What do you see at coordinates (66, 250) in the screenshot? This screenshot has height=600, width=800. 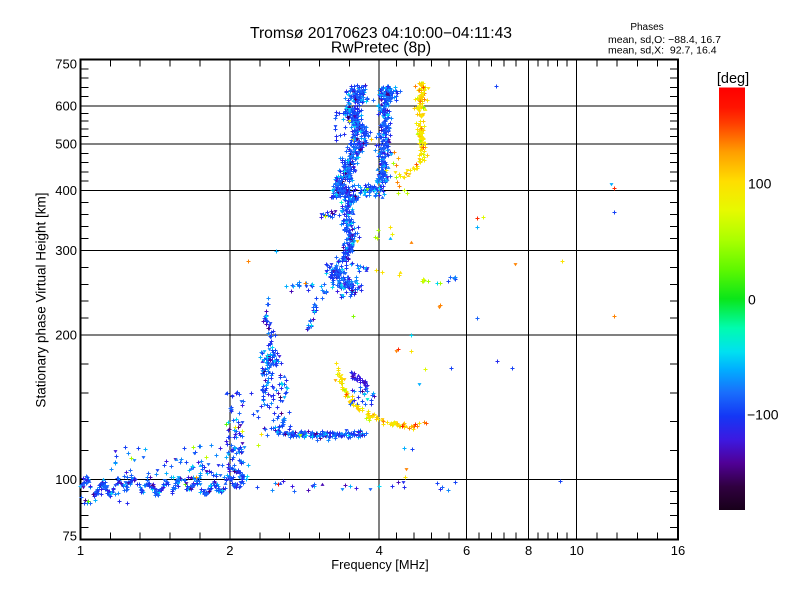 I see `svg-text: 300` at bounding box center [66, 250].